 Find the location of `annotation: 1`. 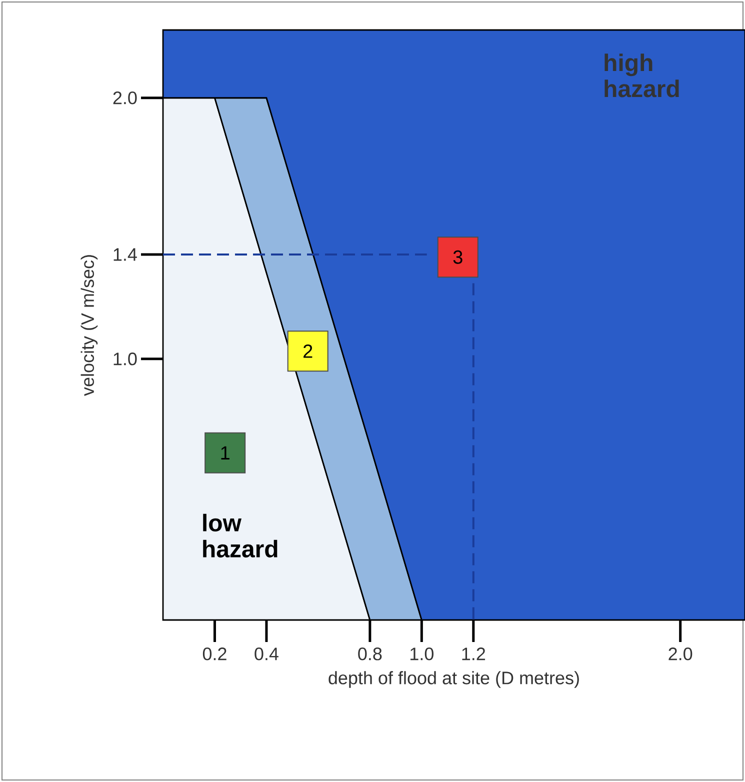

annotation: 1 is located at coordinates (225, 453).